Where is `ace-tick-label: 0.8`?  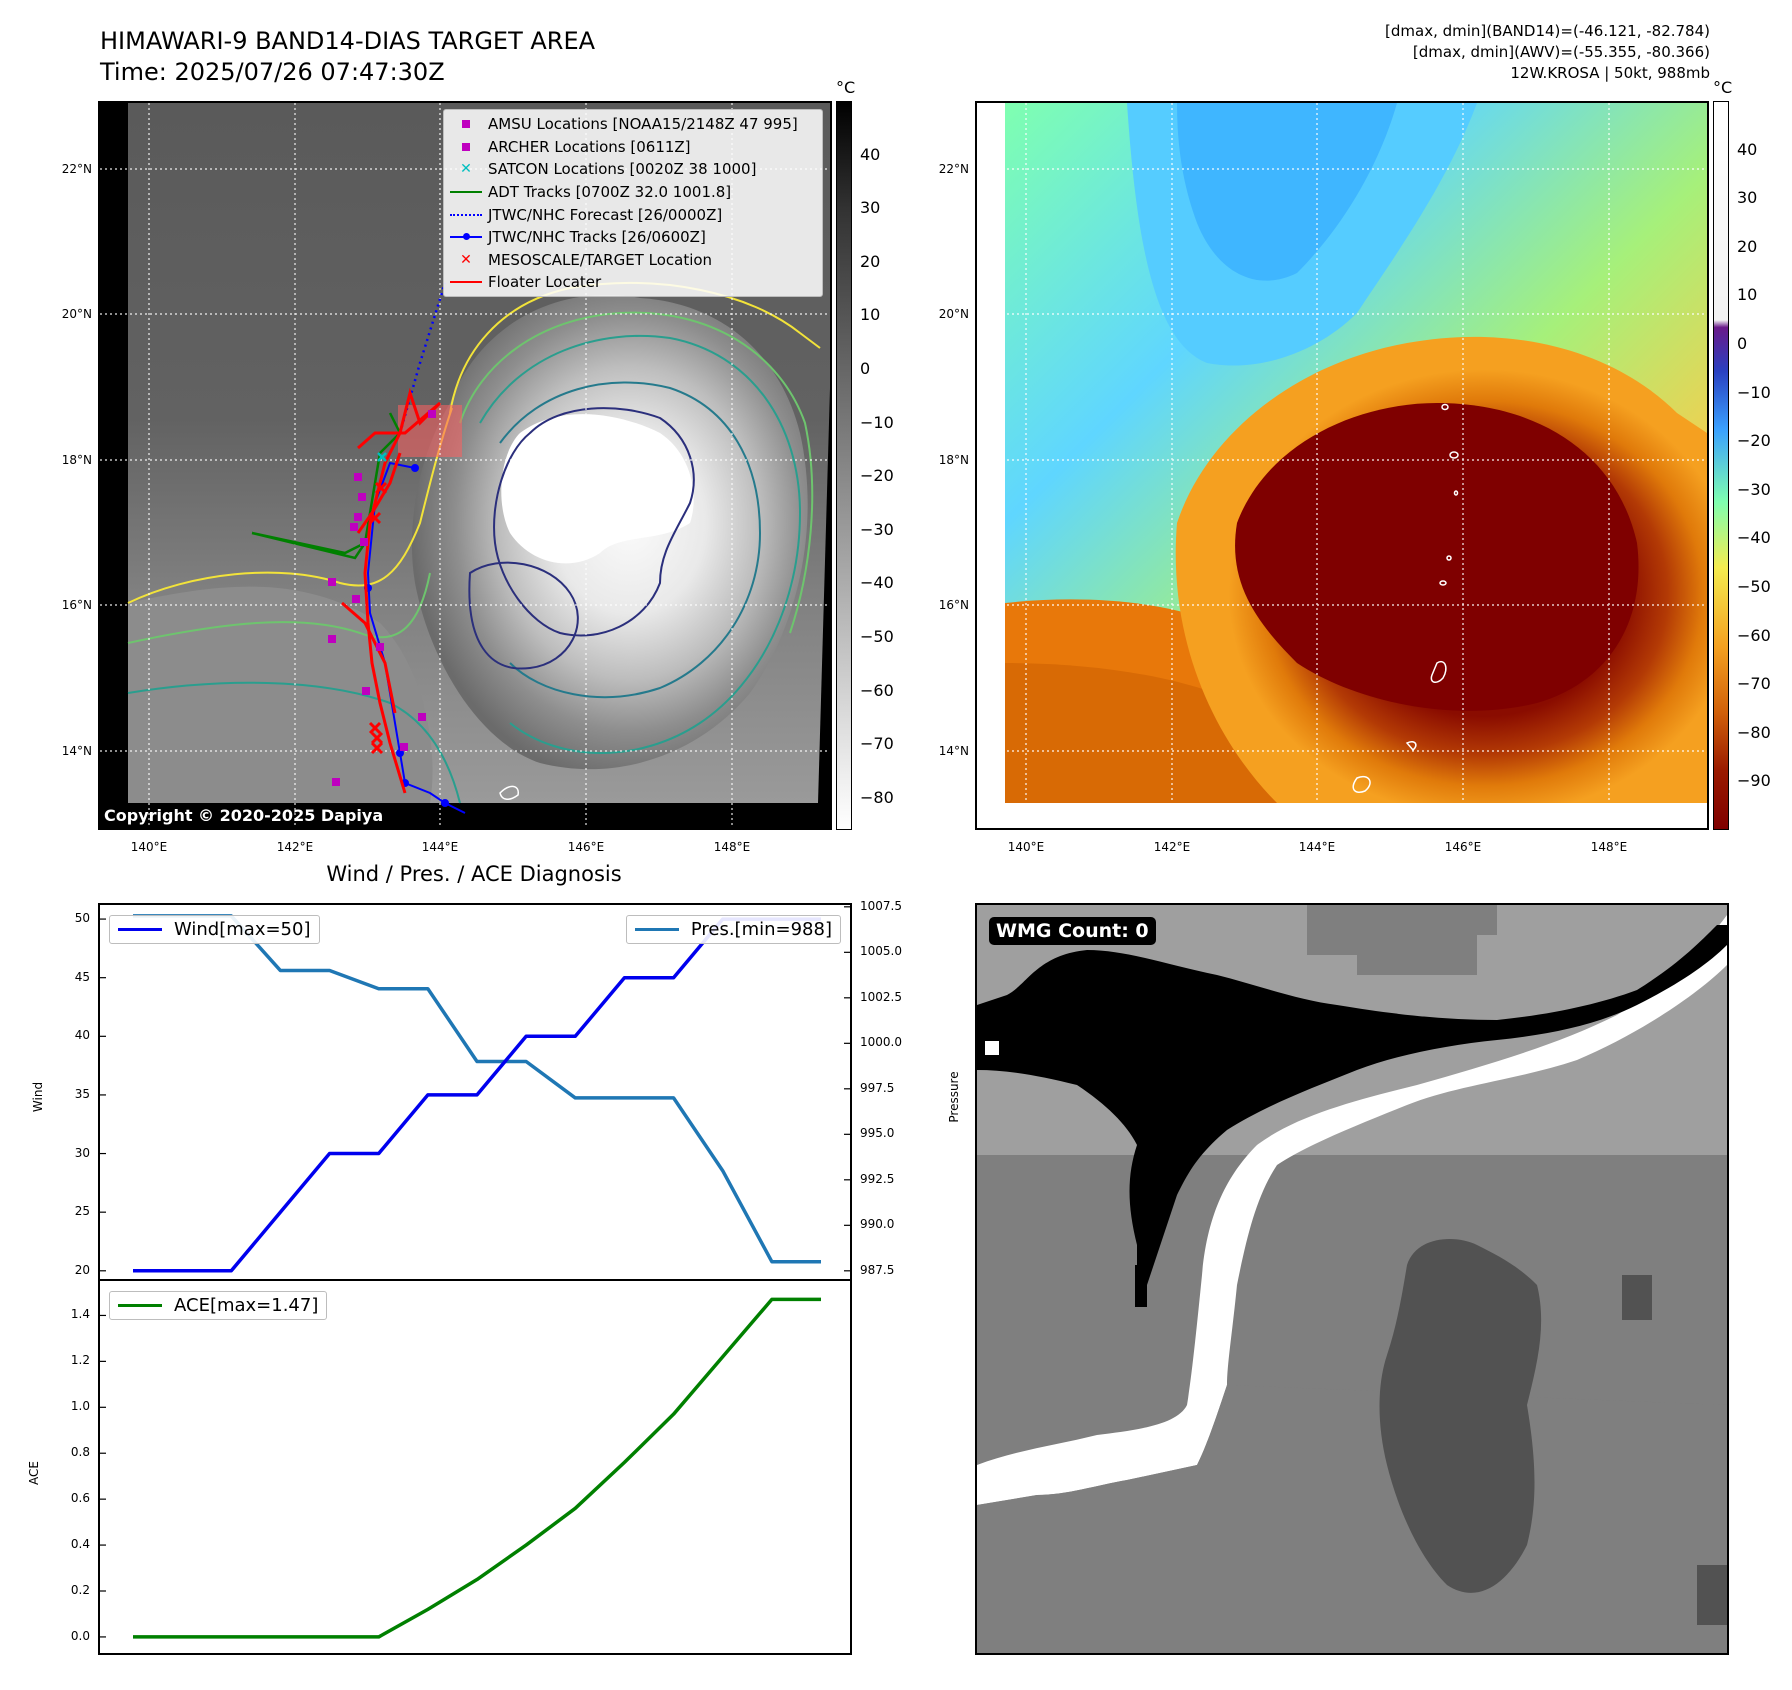 ace-tick-label: 0.8 is located at coordinates (80, 1452).